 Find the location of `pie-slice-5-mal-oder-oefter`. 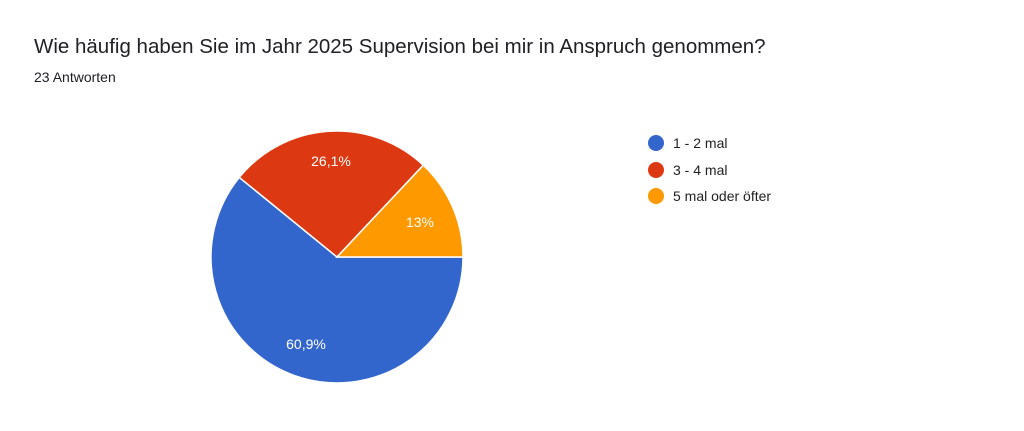

pie-slice-5-mal-oder-oefter is located at coordinates (399, 211).